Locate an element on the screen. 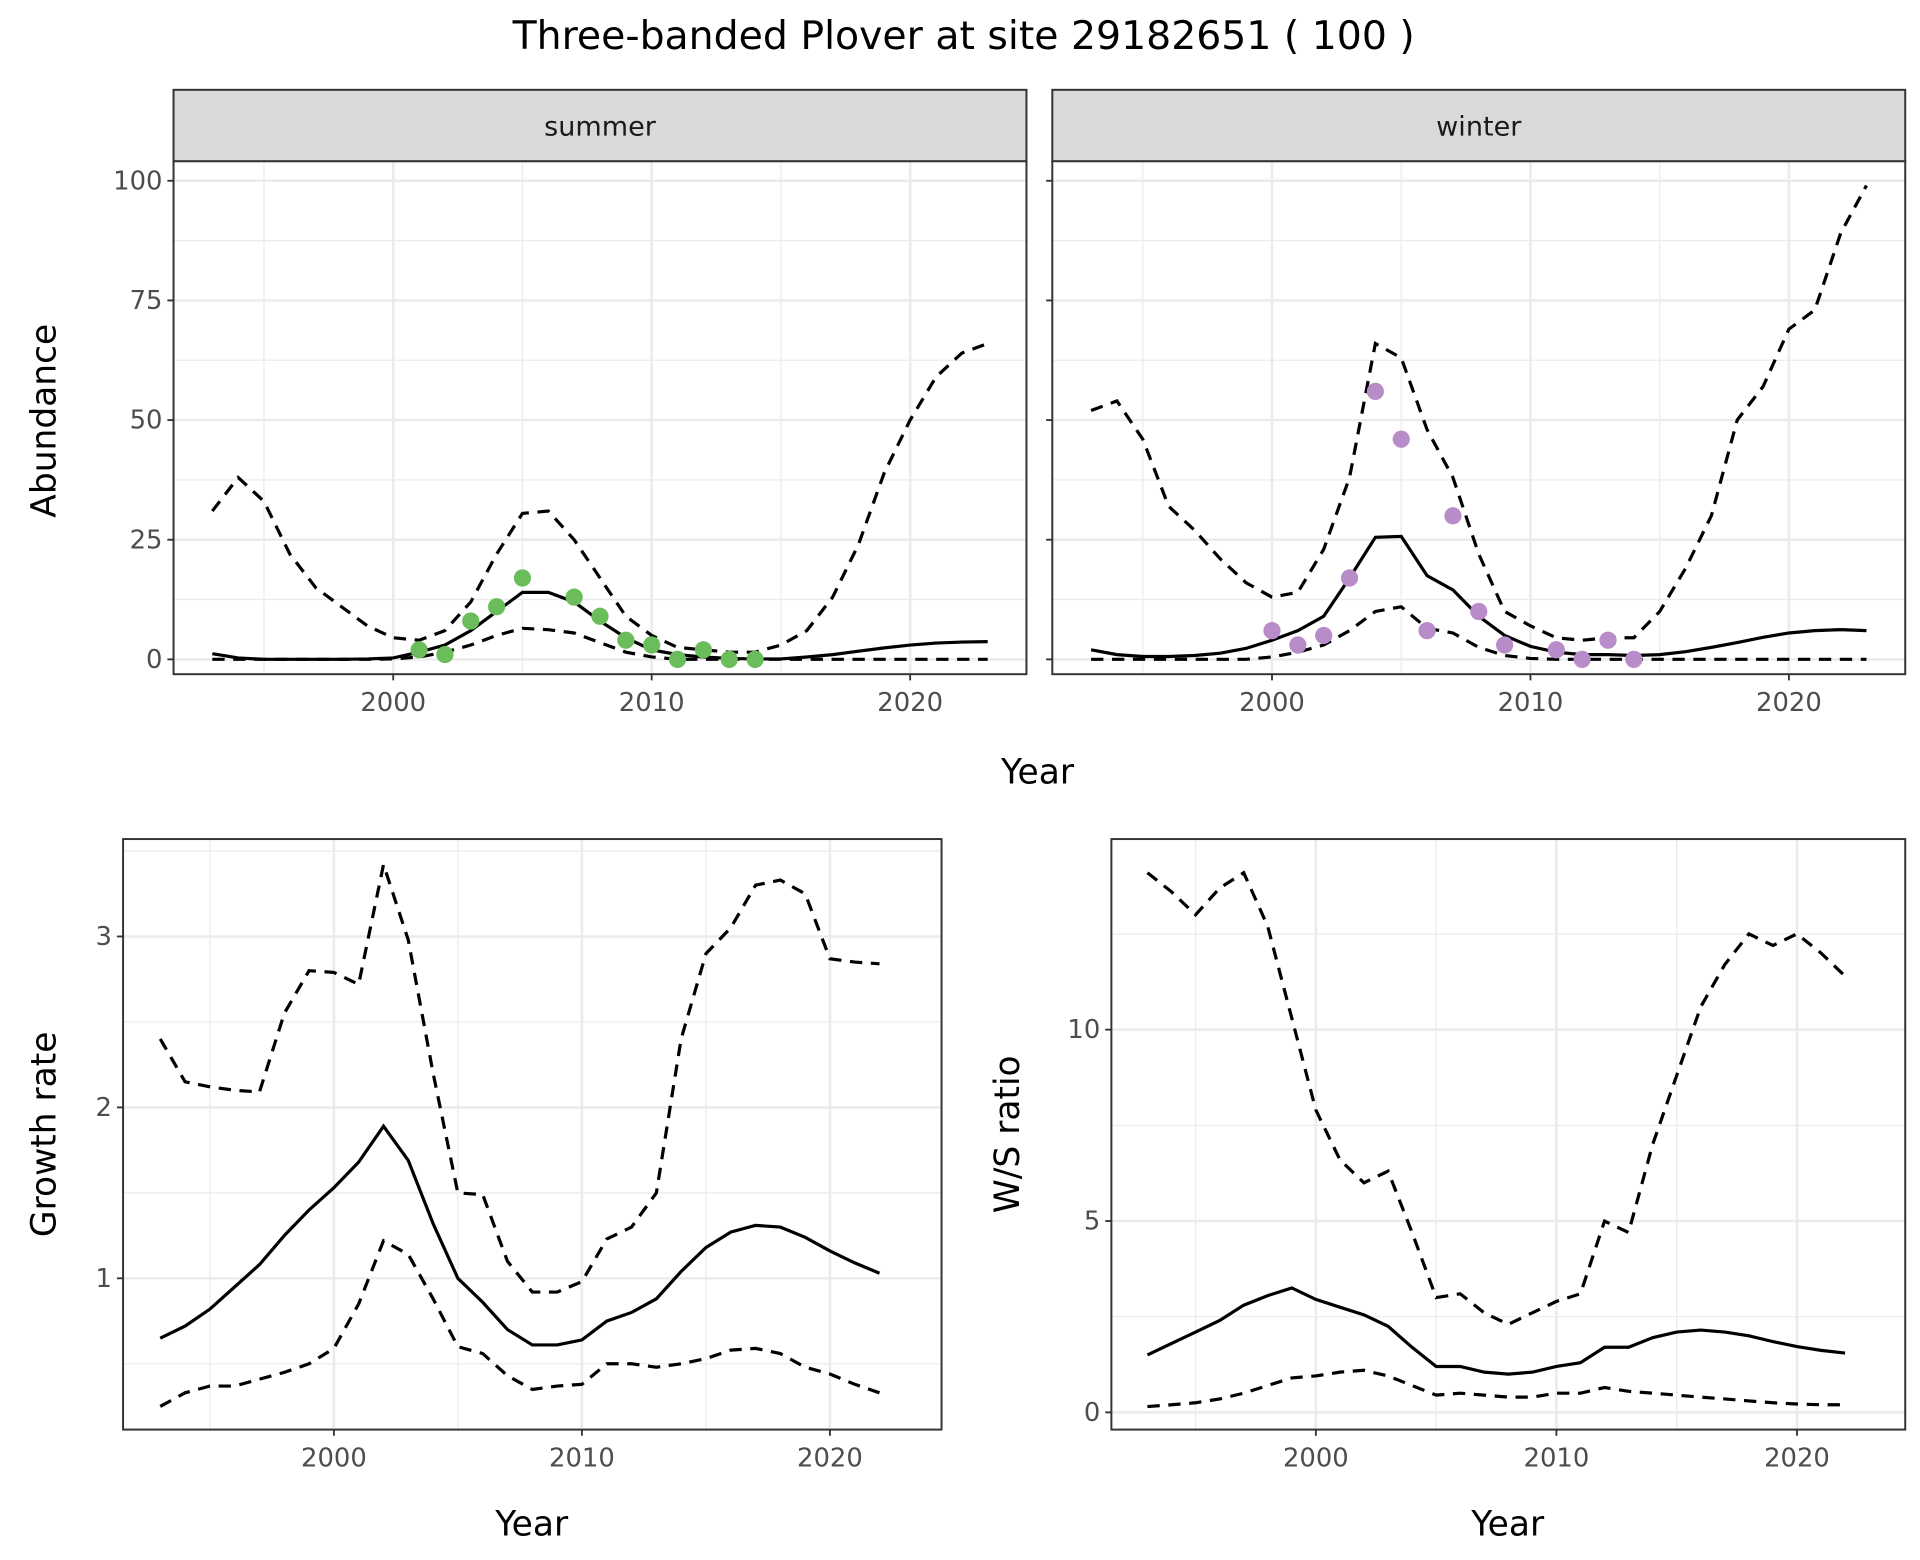 Image resolution: width=1920 pixels, height=1560 pixels. y-tick-label: 75 is located at coordinates (146, 301).